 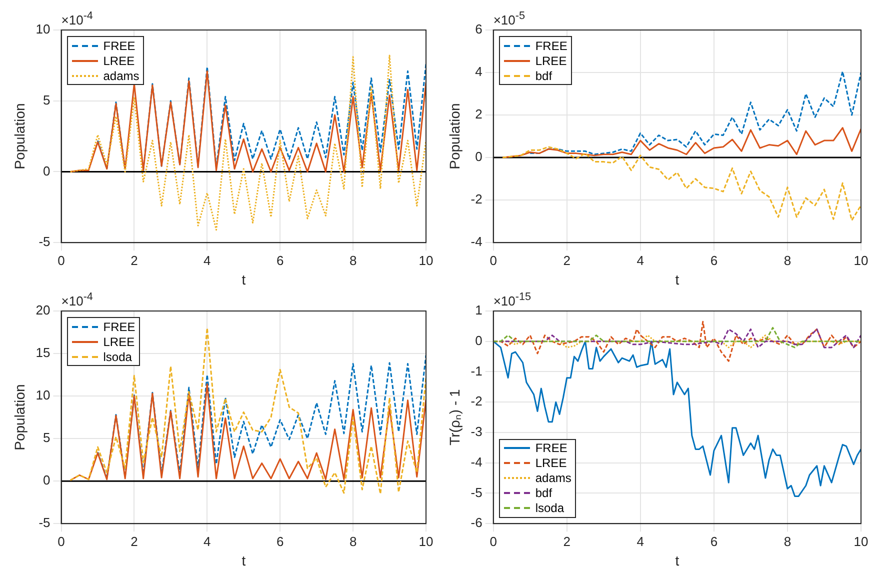 I want to click on y-tick-label: 2, so click(x=478, y=114).